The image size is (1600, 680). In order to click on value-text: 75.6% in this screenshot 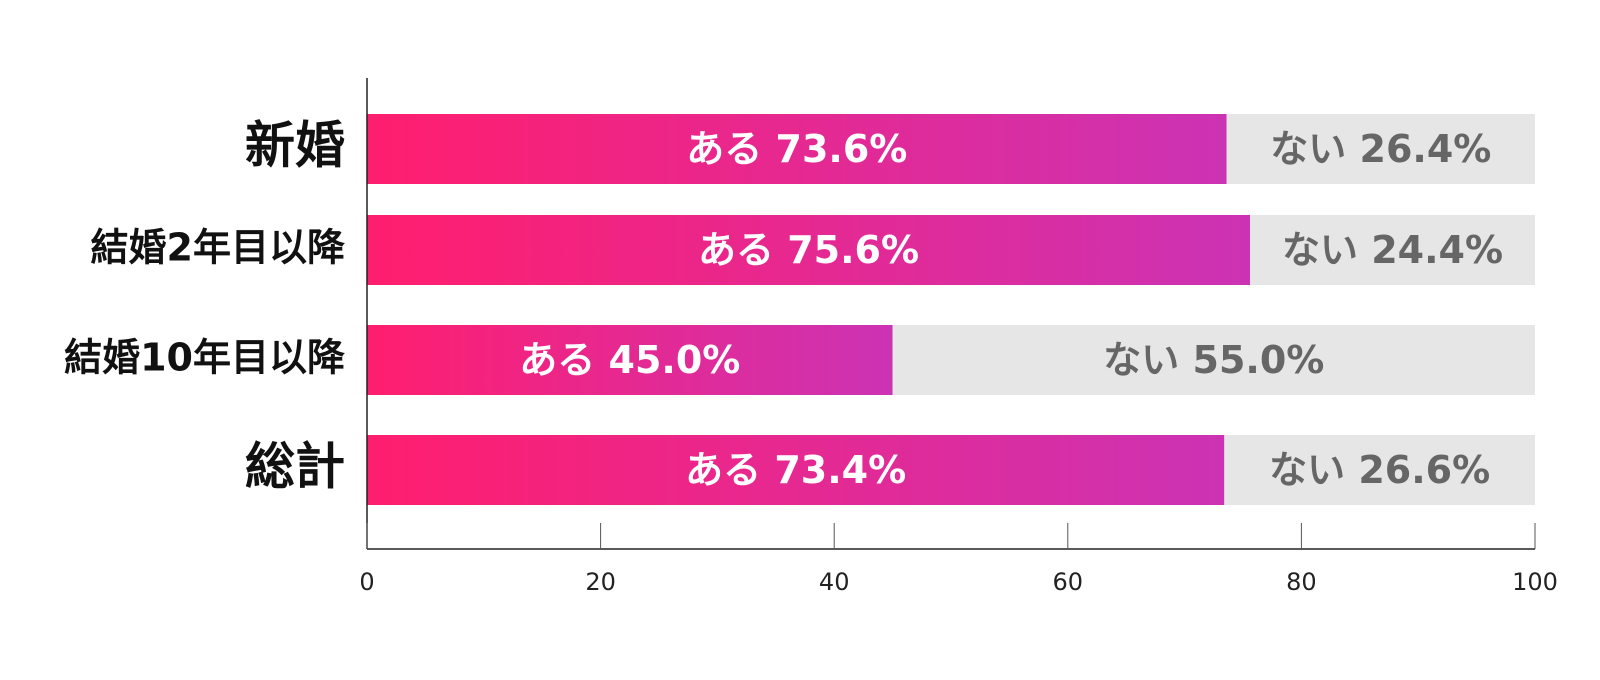, I will do `click(853, 250)`.